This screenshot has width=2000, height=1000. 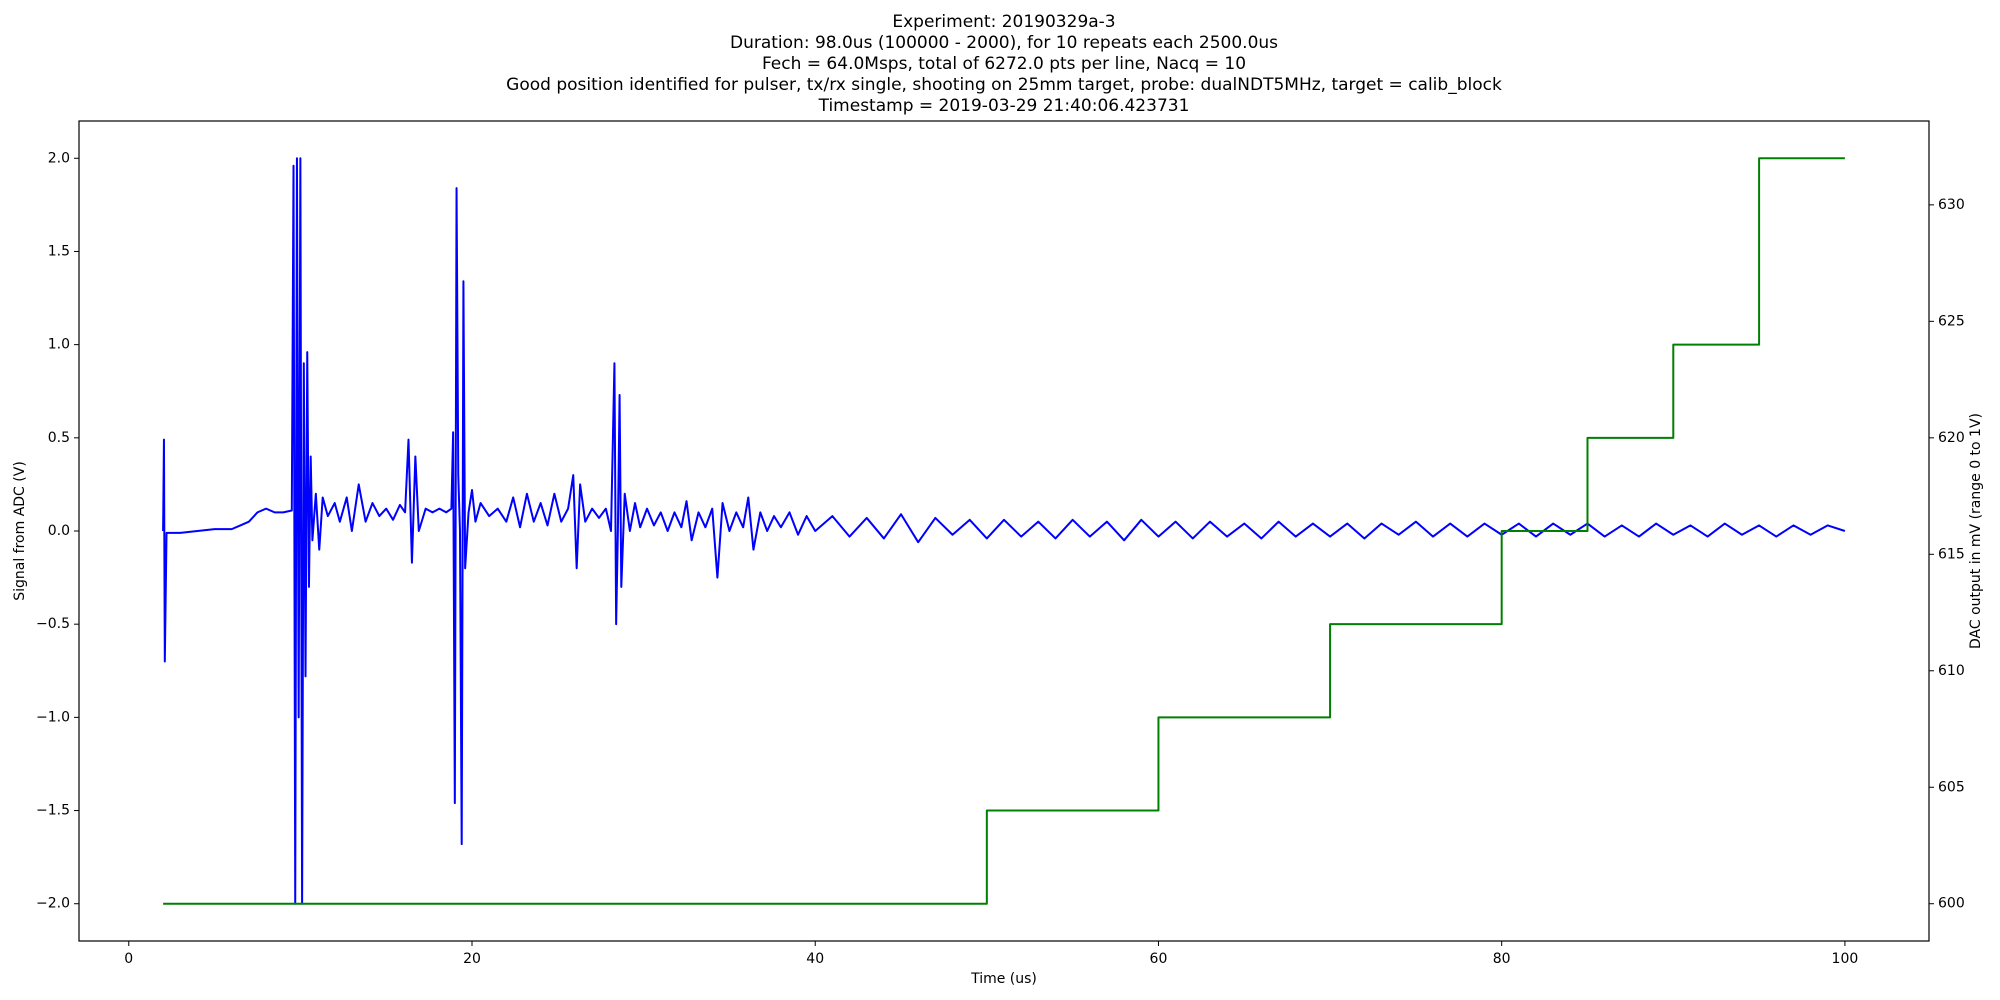 What do you see at coordinates (1951, 205) in the screenshot?
I see `y2-tick-label: 630` at bounding box center [1951, 205].